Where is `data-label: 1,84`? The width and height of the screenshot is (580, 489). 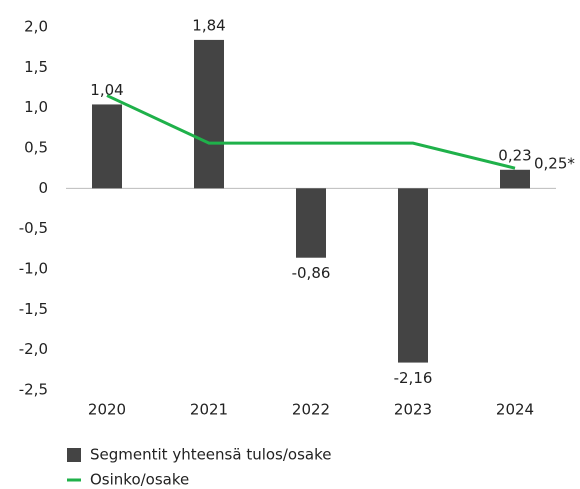 data-label: 1,84 is located at coordinates (208, 25).